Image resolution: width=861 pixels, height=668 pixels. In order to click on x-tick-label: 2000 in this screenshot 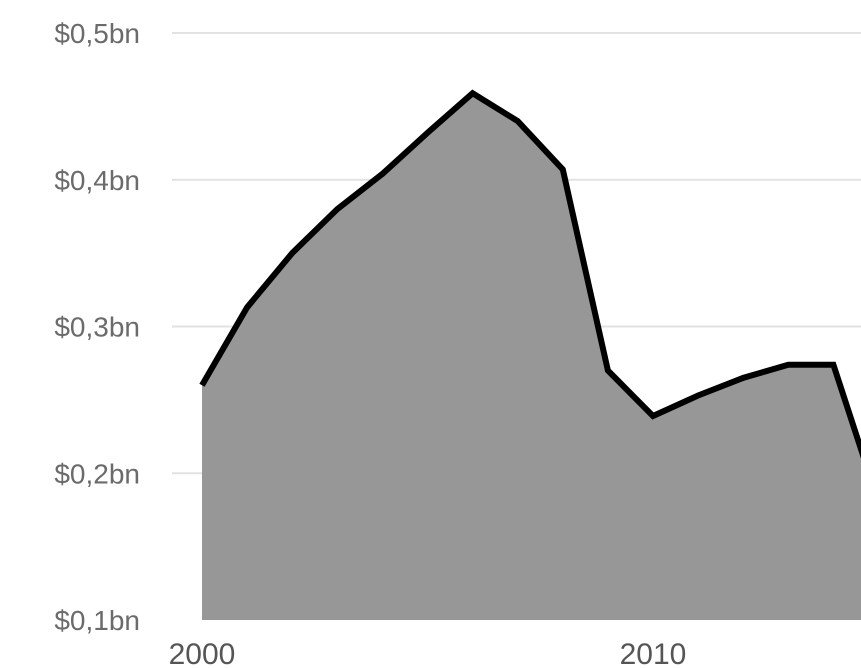, I will do `click(202, 653)`.